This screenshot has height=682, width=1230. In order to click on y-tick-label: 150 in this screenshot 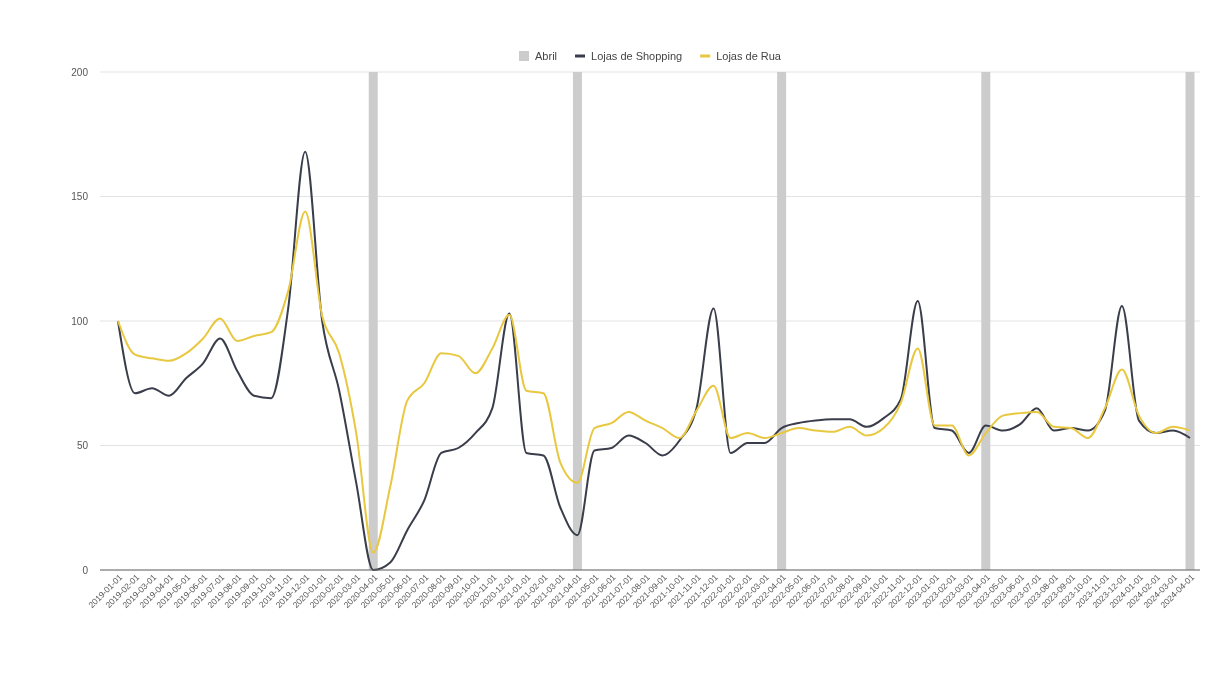, I will do `click(80, 197)`.